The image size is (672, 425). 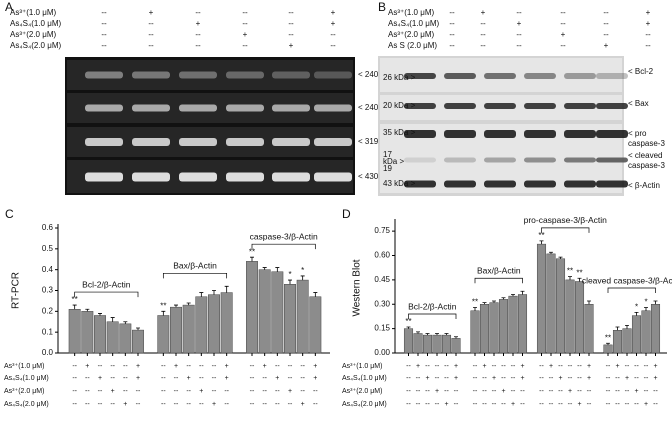 What do you see at coordinates (362, 366) in the screenshot?
I see `condition-label: As³⁺(1.0 μM)` at bounding box center [362, 366].